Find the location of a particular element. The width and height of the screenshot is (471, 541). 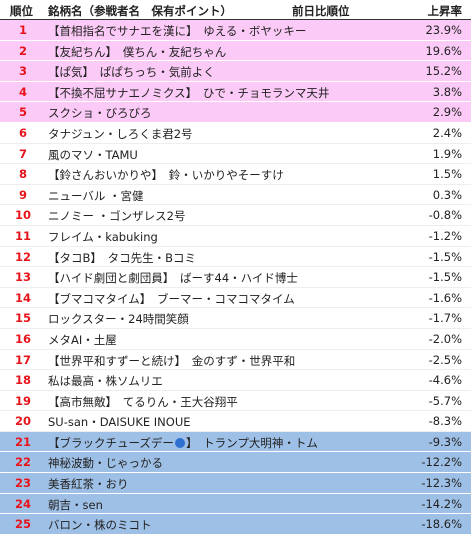

name-cell: 美香紅茶・おり is located at coordinates (88, 484).